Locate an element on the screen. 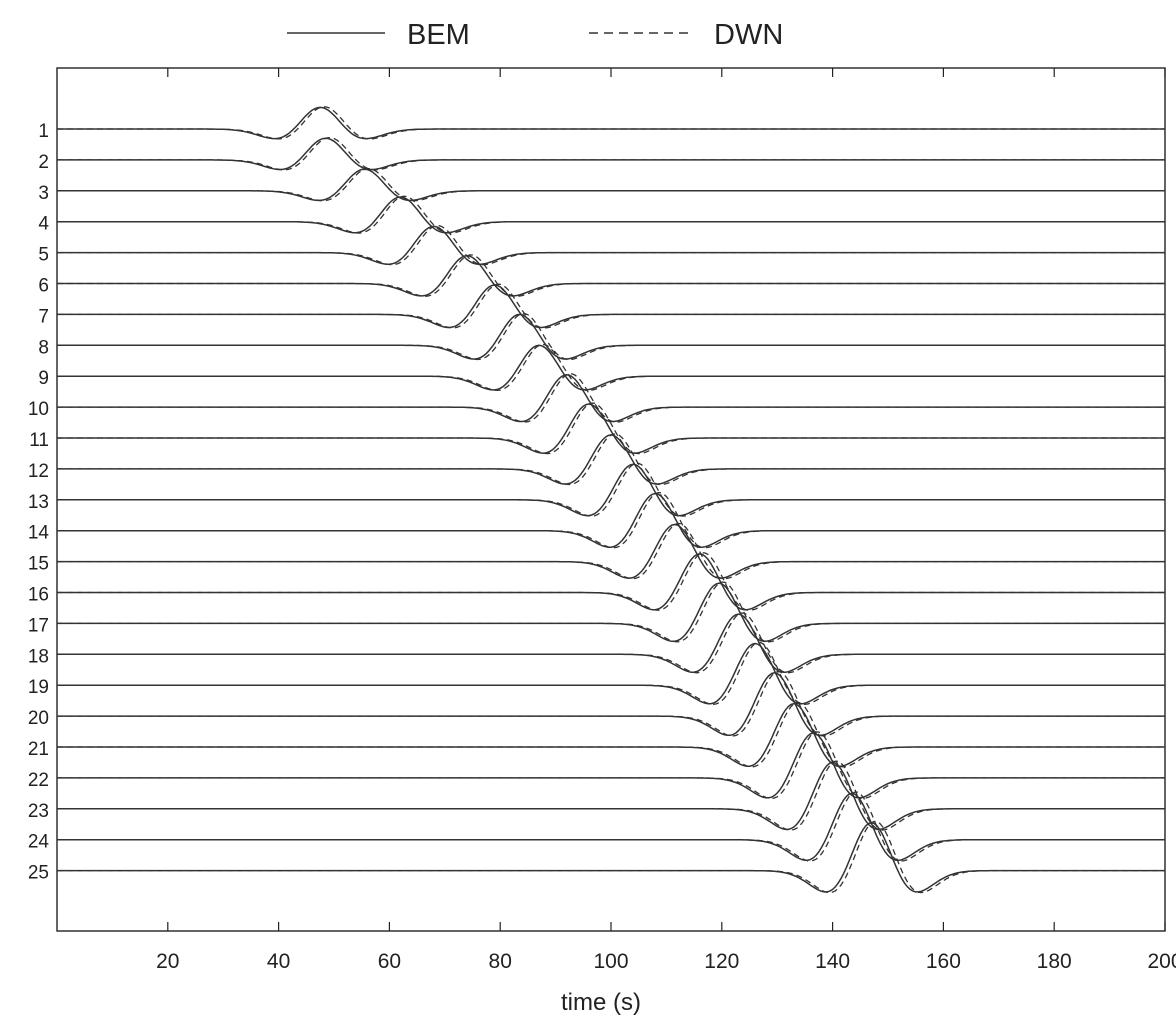 The image size is (1176, 1018). x-tick-label: 60 is located at coordinates (389, 961).